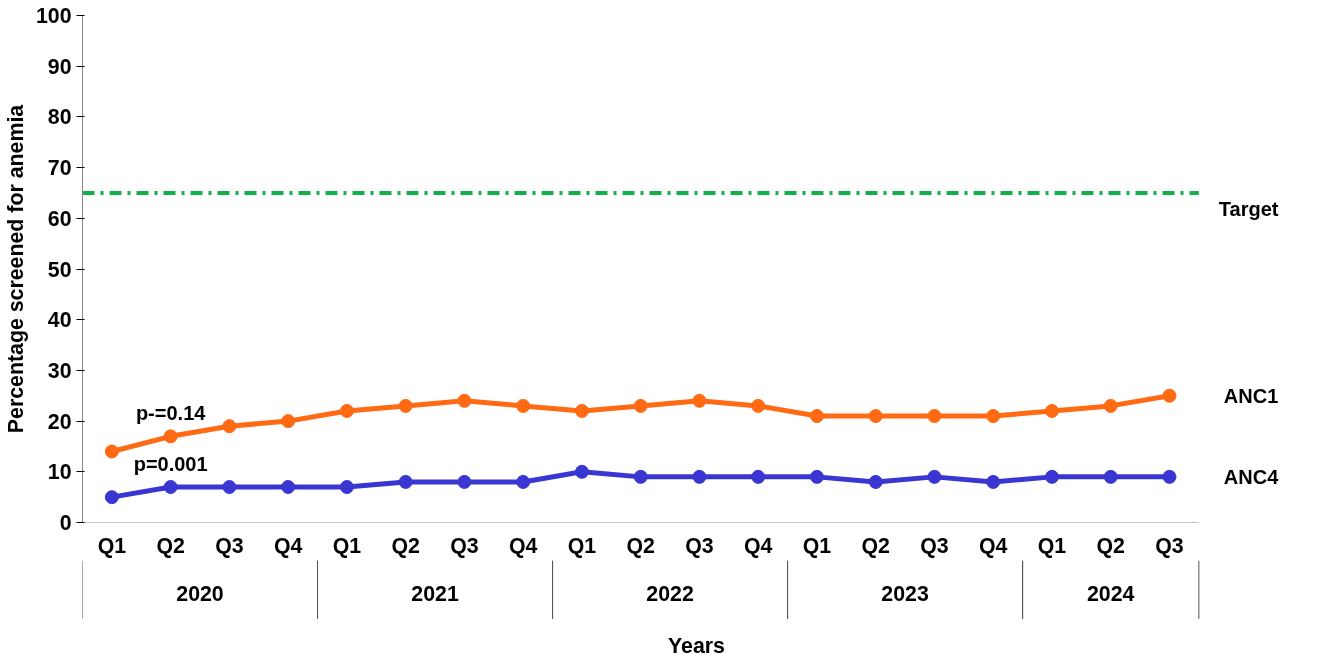  Describe the element at coordinates (59, 218) in the screenshot. I see `y-tick-label: 60` at that location.